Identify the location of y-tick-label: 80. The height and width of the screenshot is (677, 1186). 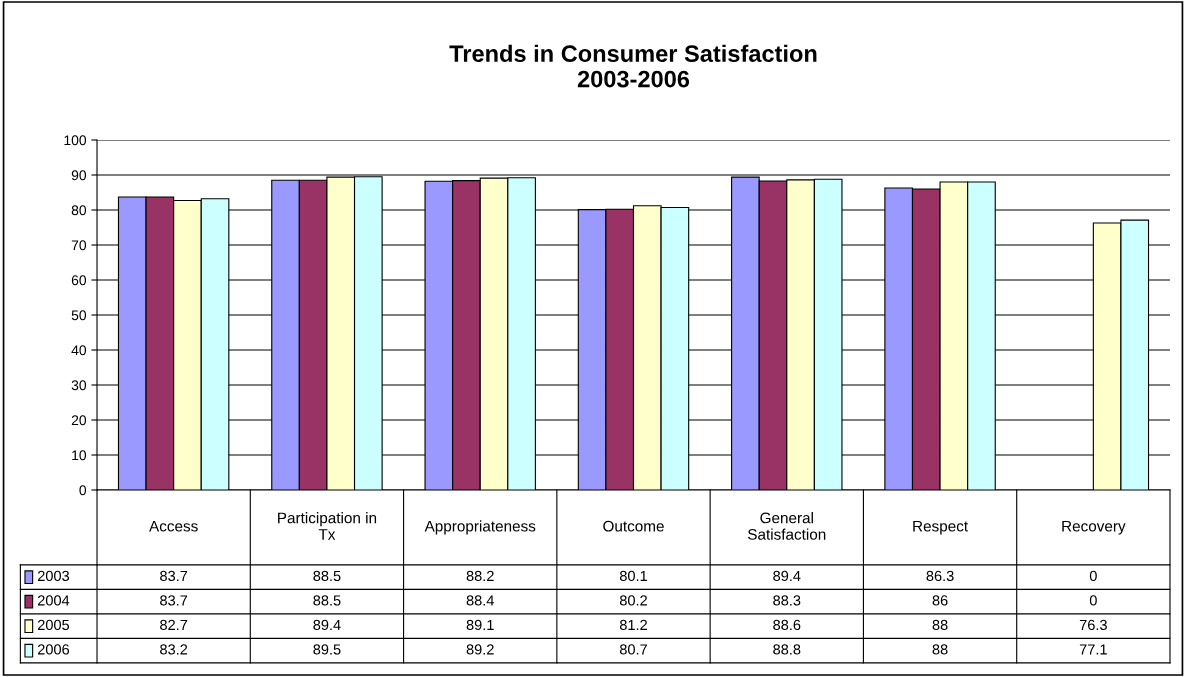
(79, 210).